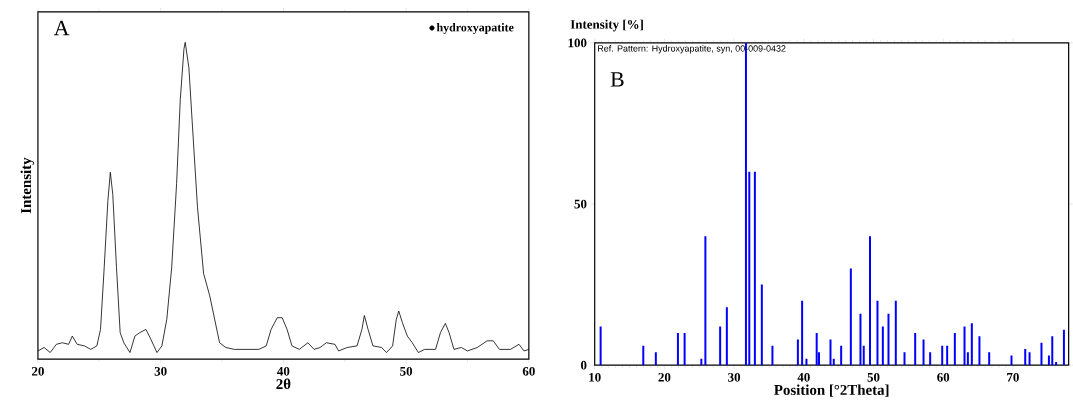 The width and height of the screenshot is (1073, 416). What do you see at coordinates (61, 28) in the screenshot?
I see `text: A` at bounding box center [61, 28].